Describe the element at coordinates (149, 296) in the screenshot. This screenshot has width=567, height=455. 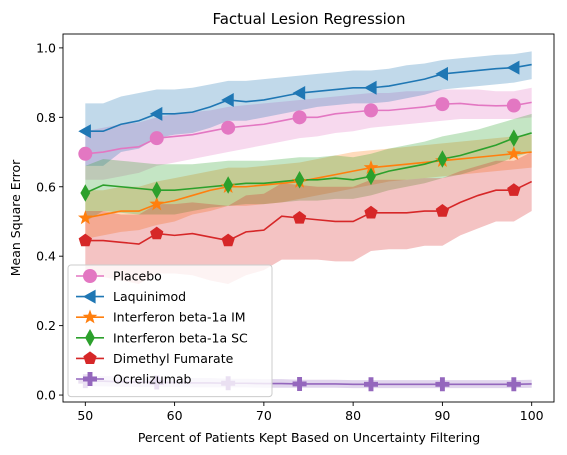
I see `legend-label: Laquinimod` at that location.